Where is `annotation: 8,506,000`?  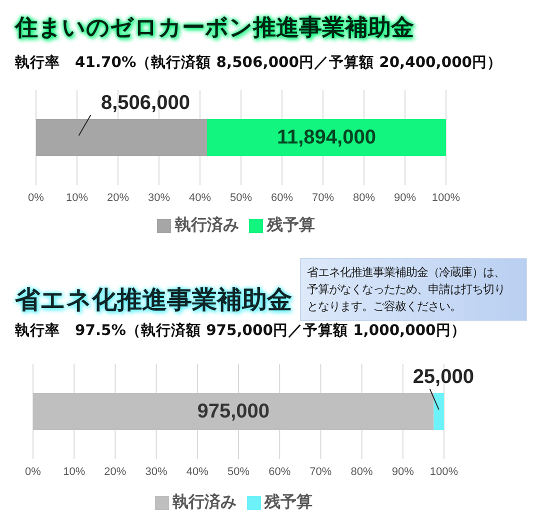 annotation: 8,506,000 is located at coordinates (145, 103).